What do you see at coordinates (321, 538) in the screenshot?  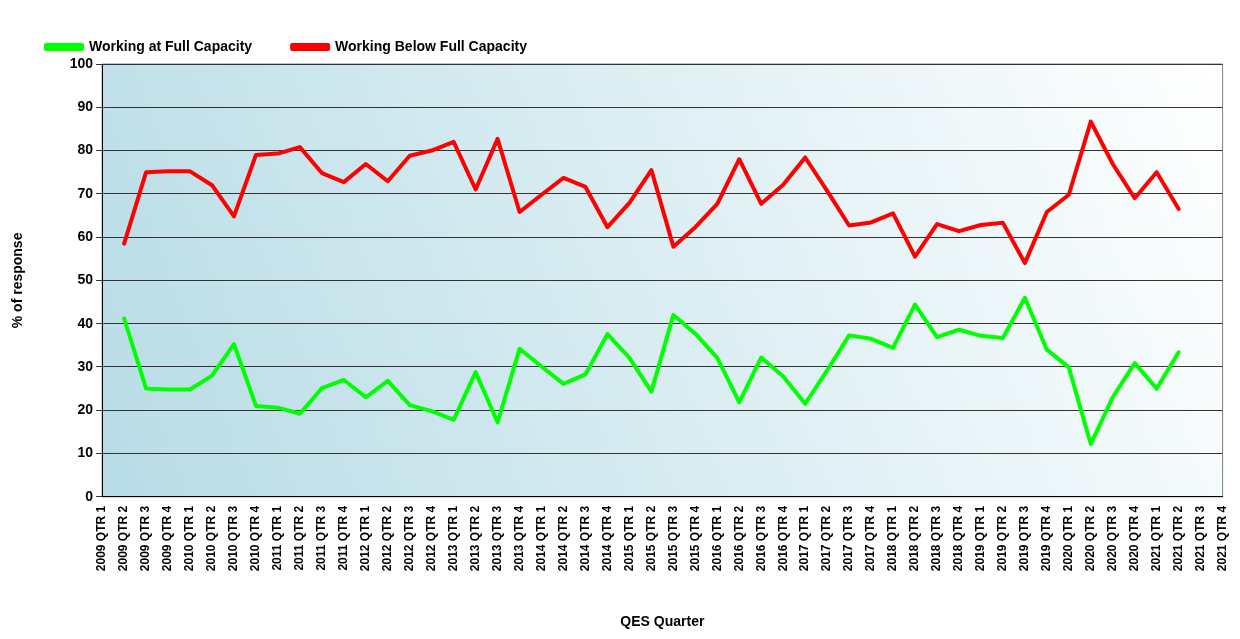 I see `x-tick-label: 2011 QTR 3` at bounding box center [321, 538].